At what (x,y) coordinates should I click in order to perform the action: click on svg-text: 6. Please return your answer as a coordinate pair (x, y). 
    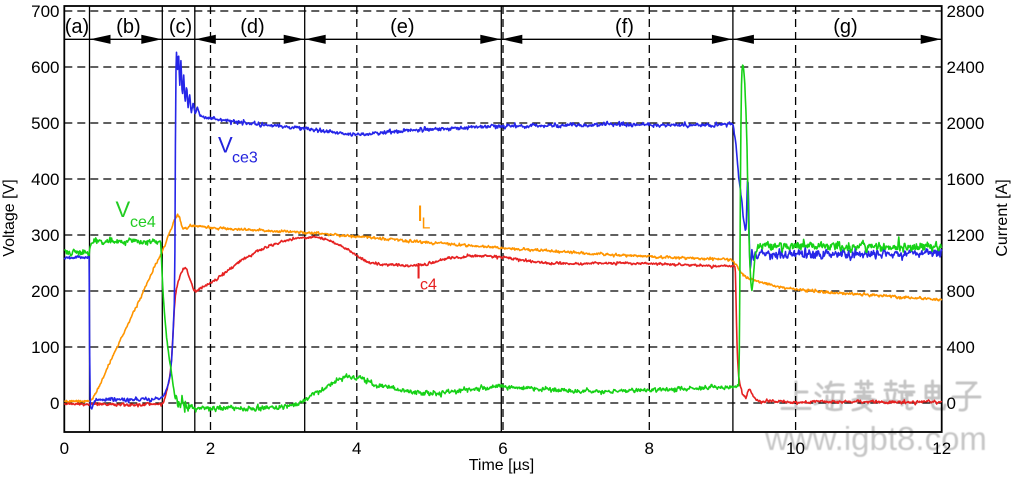
    Looking at the image, I should click on (502, 448).